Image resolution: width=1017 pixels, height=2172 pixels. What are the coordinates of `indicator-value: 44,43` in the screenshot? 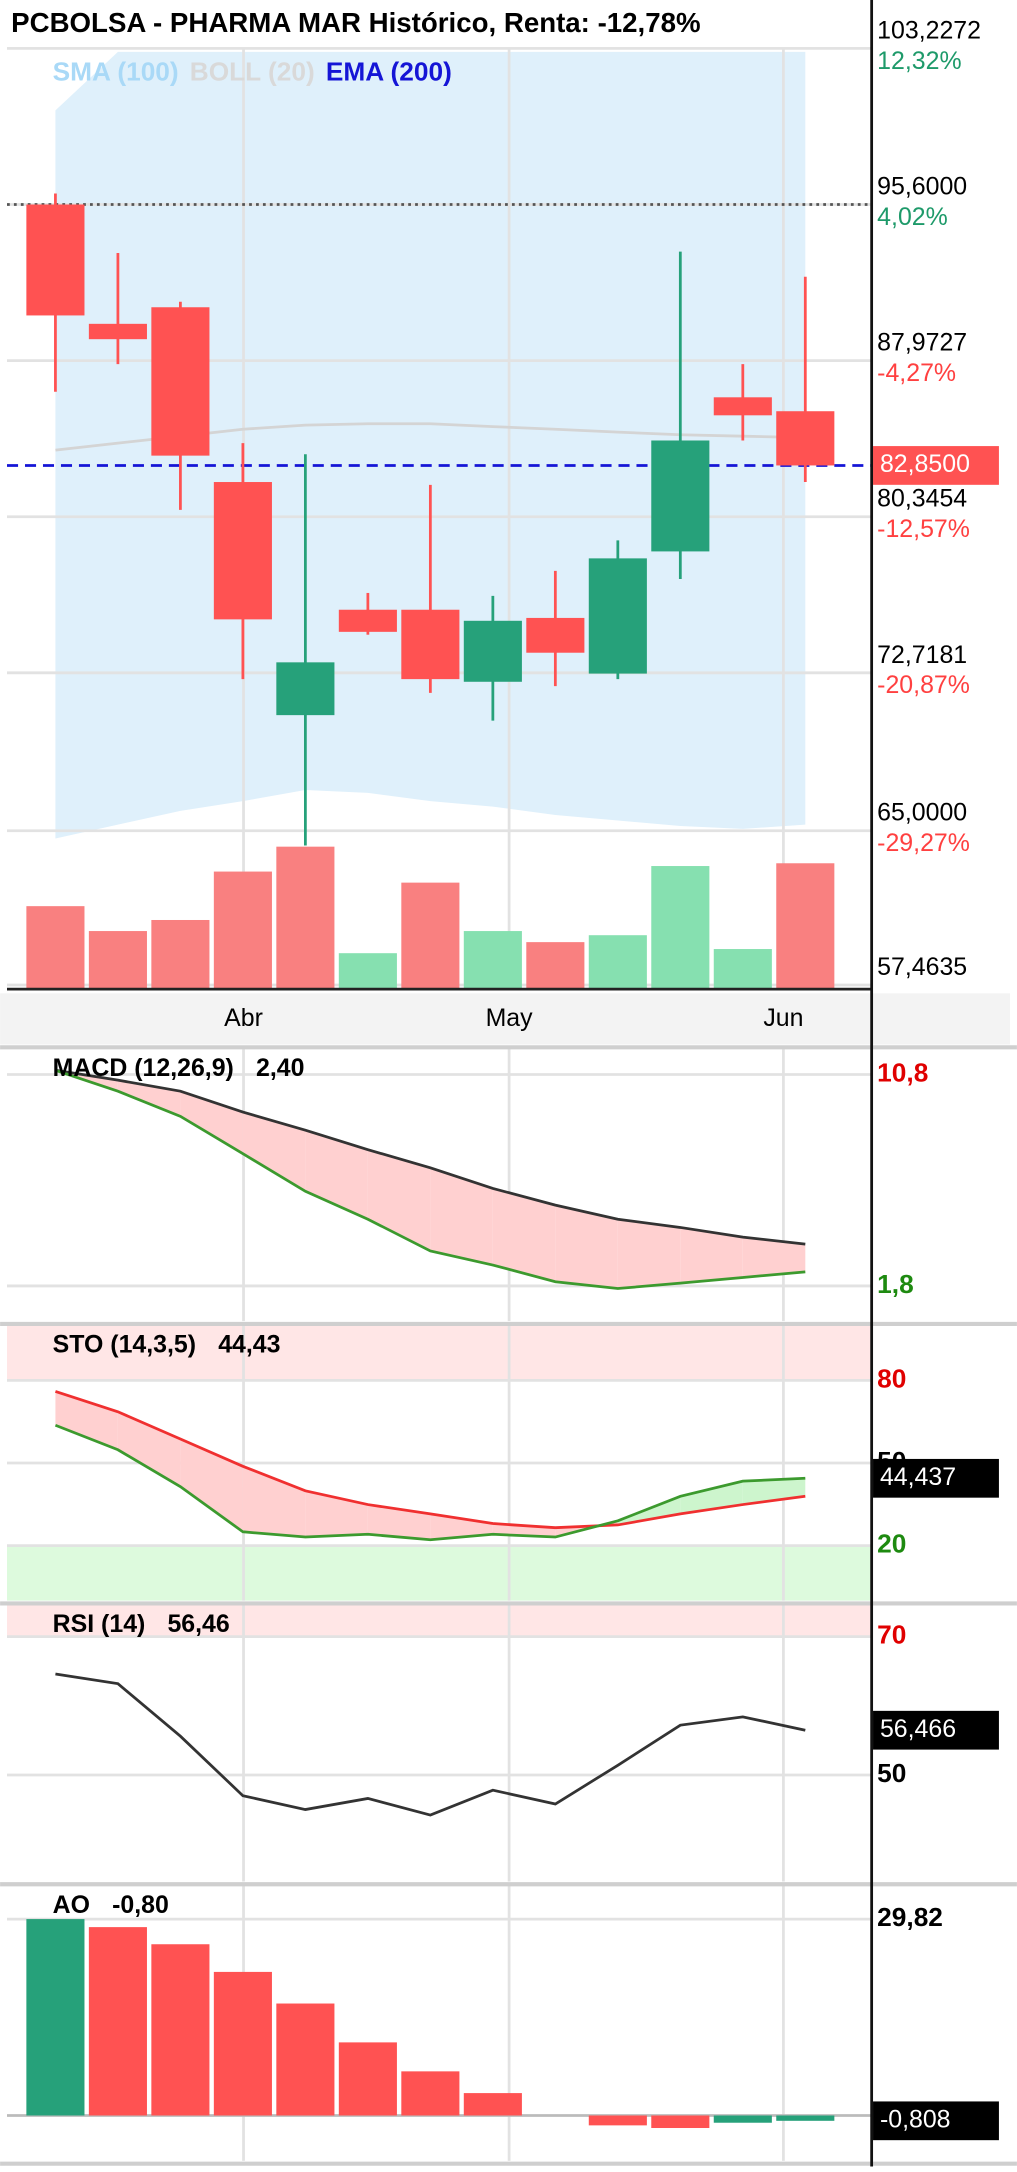 It's located at (249, 1345).